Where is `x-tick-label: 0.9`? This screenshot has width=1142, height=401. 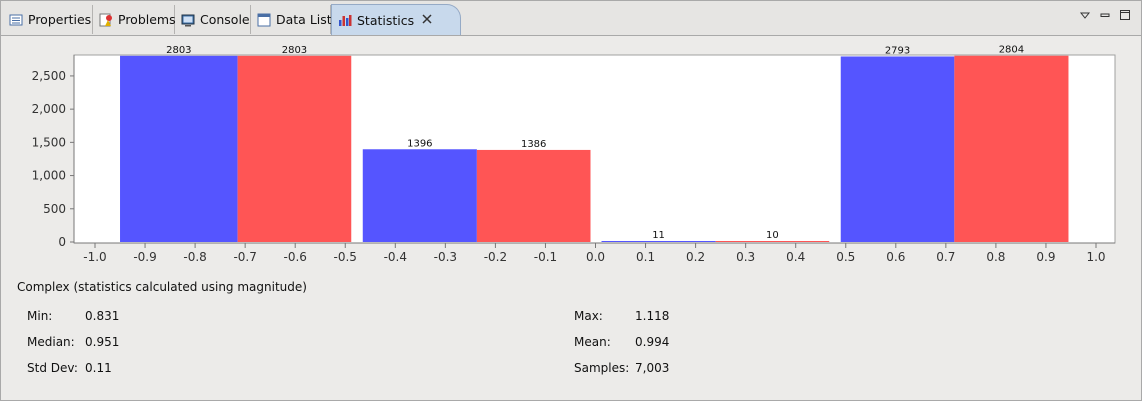
x-tick-label: 0.9 is located at coordinates (1045, 257).